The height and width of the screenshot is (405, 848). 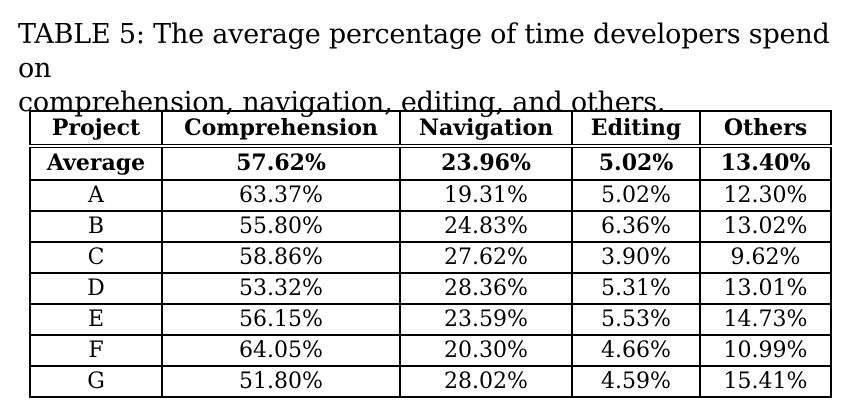 I want to click on table-cell: 4.59%, so click(x=636, y=381).